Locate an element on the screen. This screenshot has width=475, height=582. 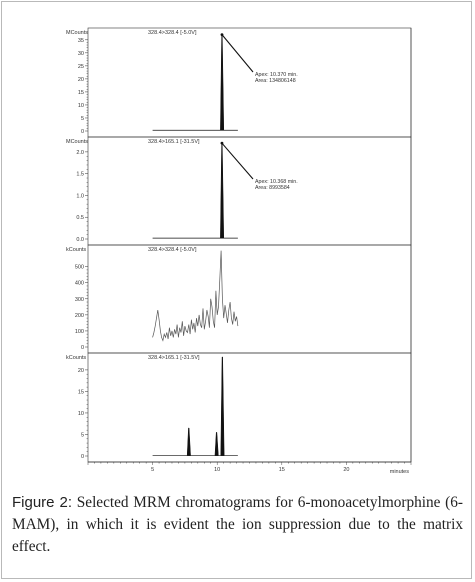
x-tick-label: 5 is located at coordinates (152, 470).